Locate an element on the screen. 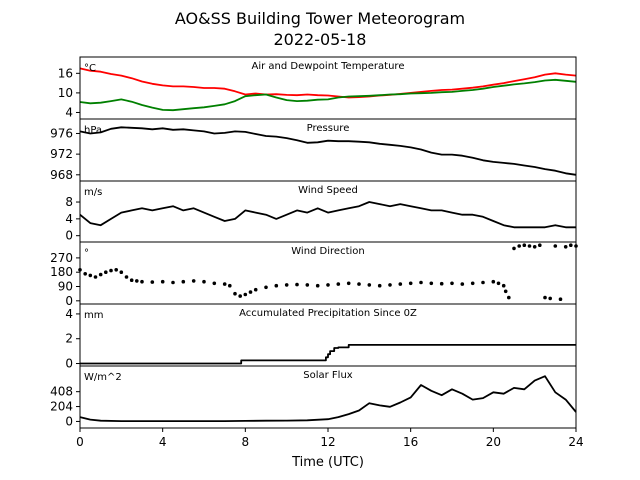 This screenshot has height=480, width=640. x-tick-label: 4 is located at coordinates (163, 442).